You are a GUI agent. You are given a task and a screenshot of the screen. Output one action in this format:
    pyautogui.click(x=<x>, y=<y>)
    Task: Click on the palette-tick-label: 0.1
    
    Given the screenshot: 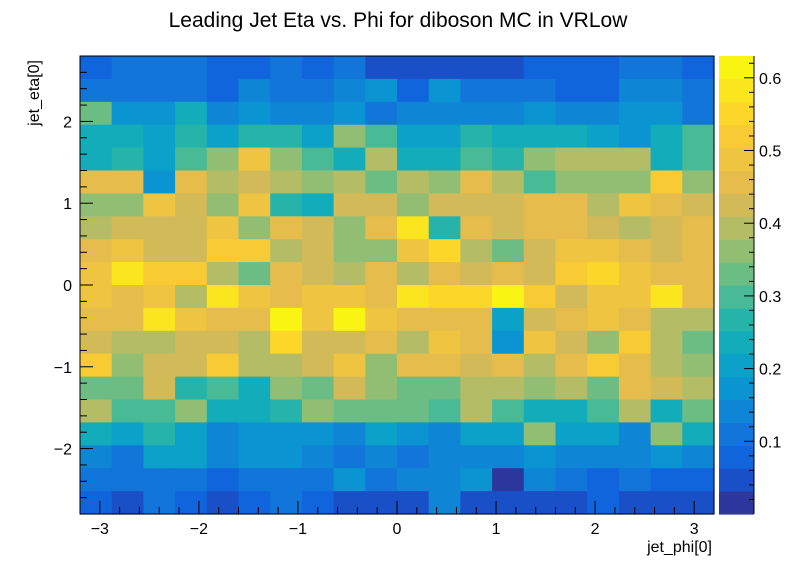 What is the action you would take?
    pyautogui.click(x=770, y=442)
    